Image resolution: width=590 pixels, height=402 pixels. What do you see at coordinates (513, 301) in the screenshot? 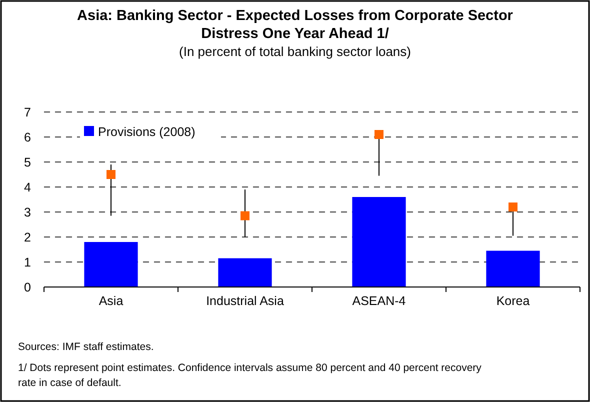
I see `x-tick-label: Korea` at bounding box center [513, 301].